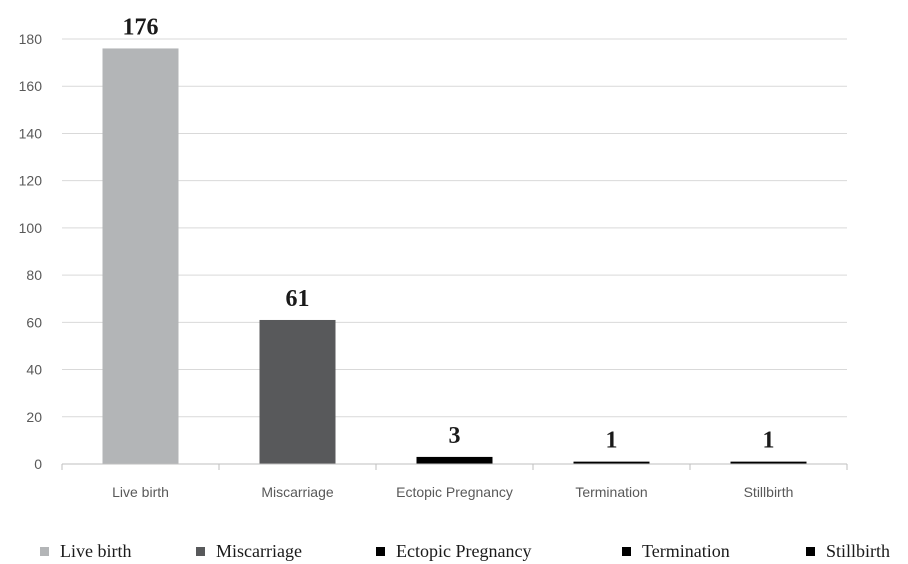 The image size is (908, 564). Describe the element at coordinates (769, 492) in the screenshot. I see `x-tick-label: Stillbirth` at that location.